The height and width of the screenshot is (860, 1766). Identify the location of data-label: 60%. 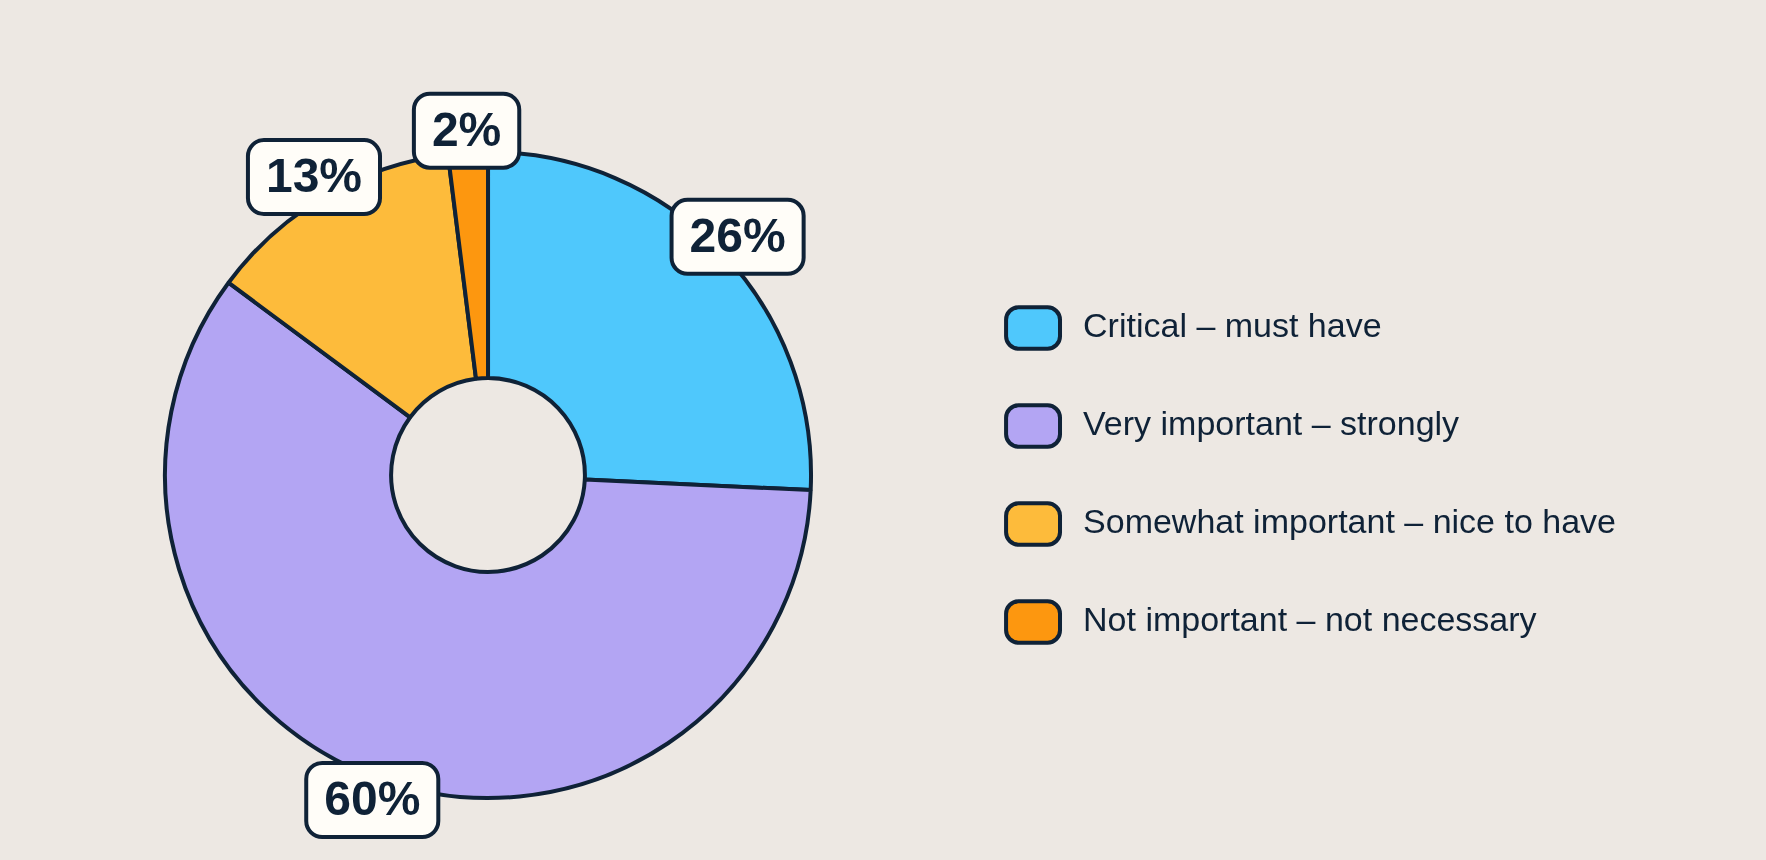
(372, 799).